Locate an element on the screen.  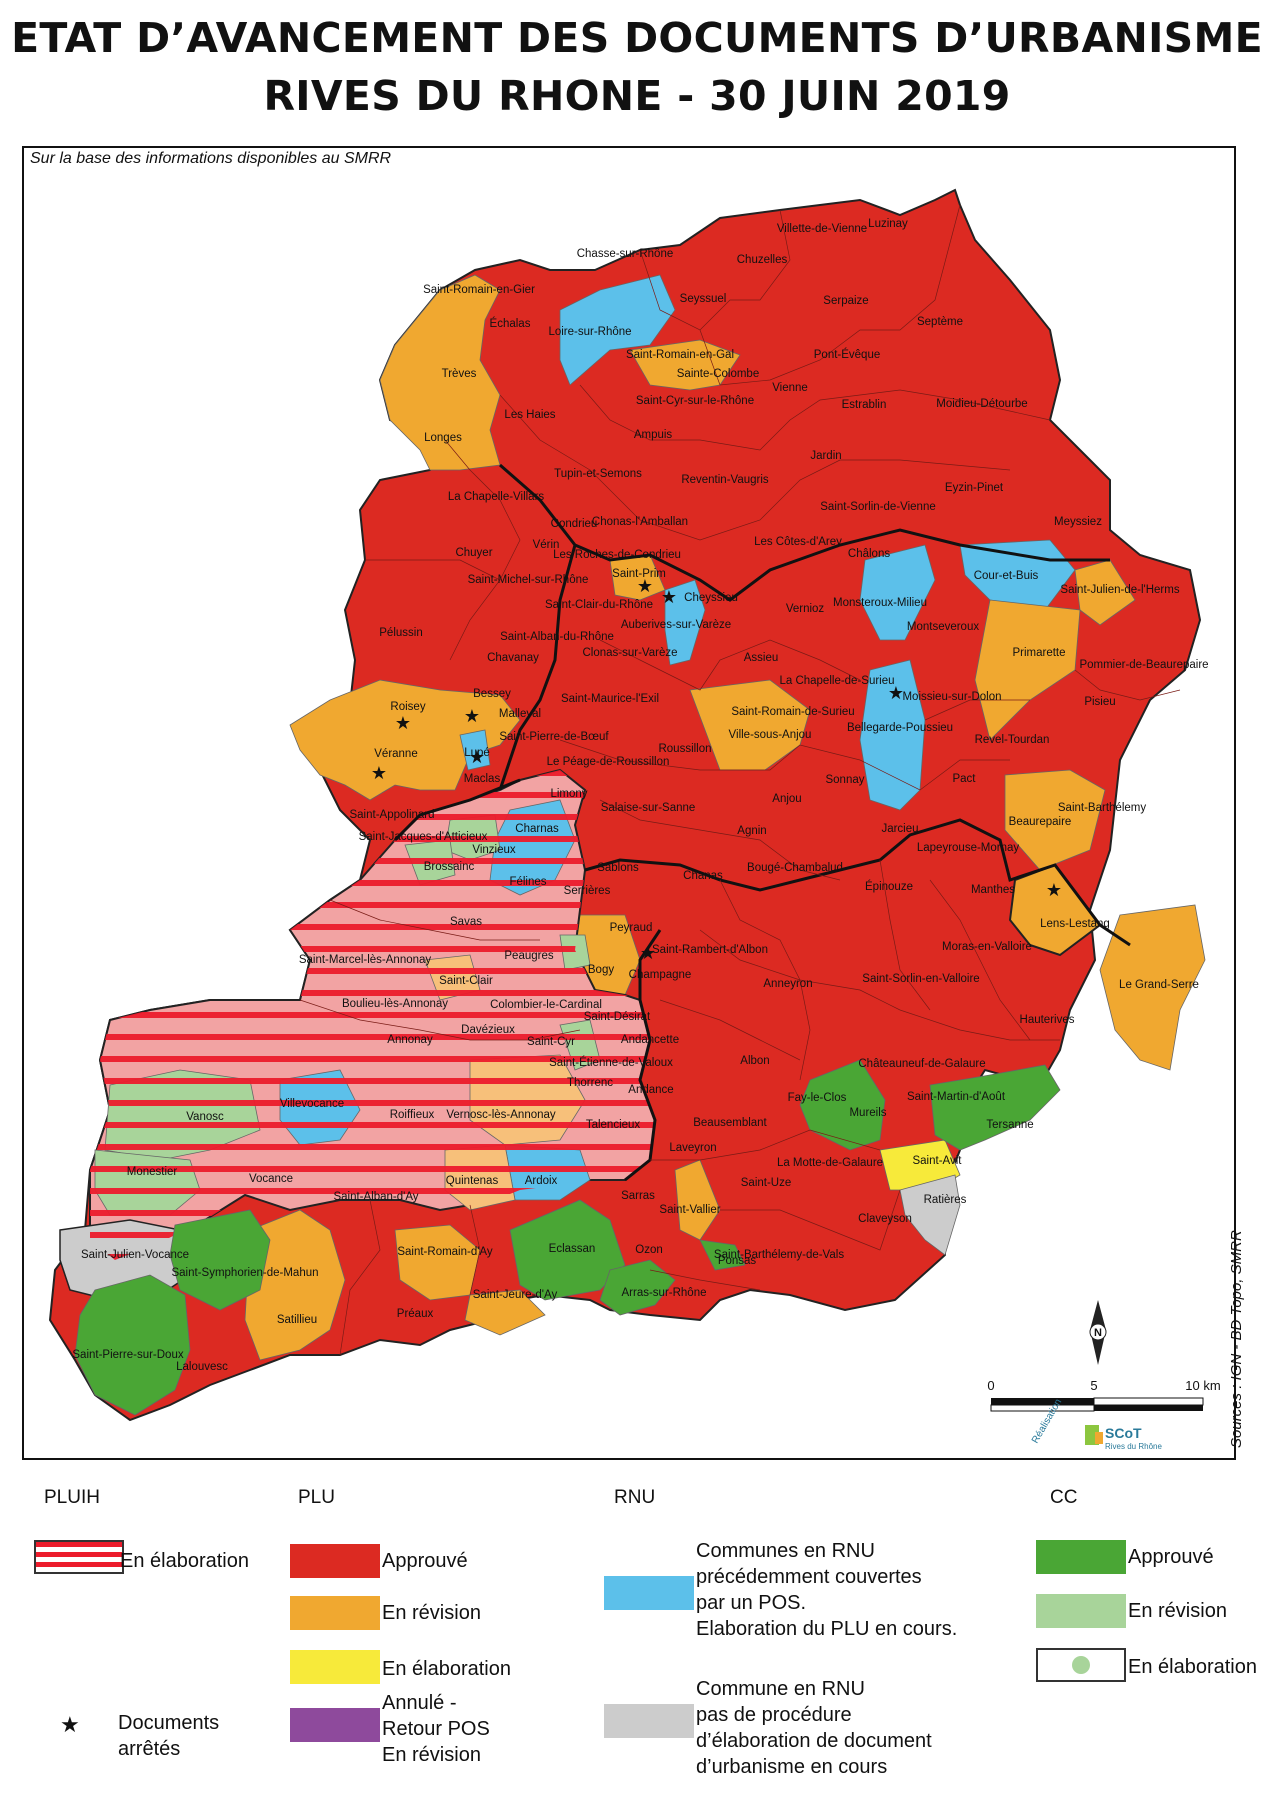
place-label: Longes is located at coordinates (443, 438).